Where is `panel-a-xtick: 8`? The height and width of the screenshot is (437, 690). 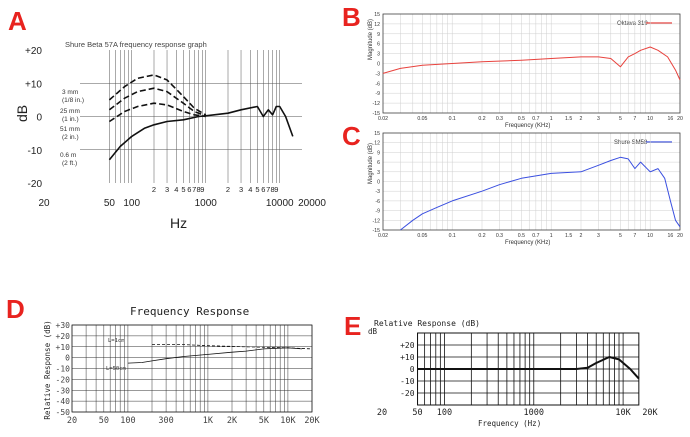
panel-a-xtick: 8 is located at coordinates (272, 189).